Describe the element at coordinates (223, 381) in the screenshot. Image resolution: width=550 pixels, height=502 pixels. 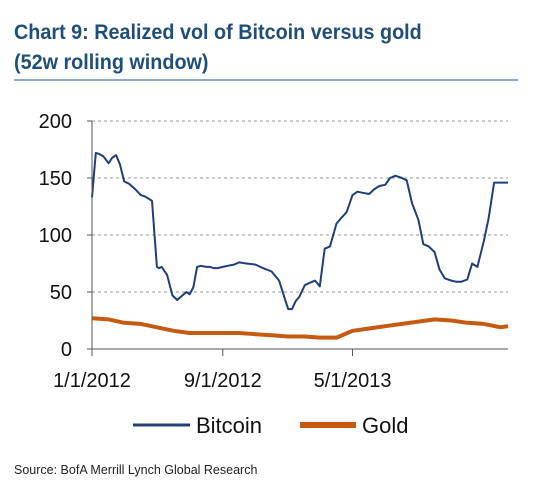
I see `x-tick-label: 9/1/2012` at that location.